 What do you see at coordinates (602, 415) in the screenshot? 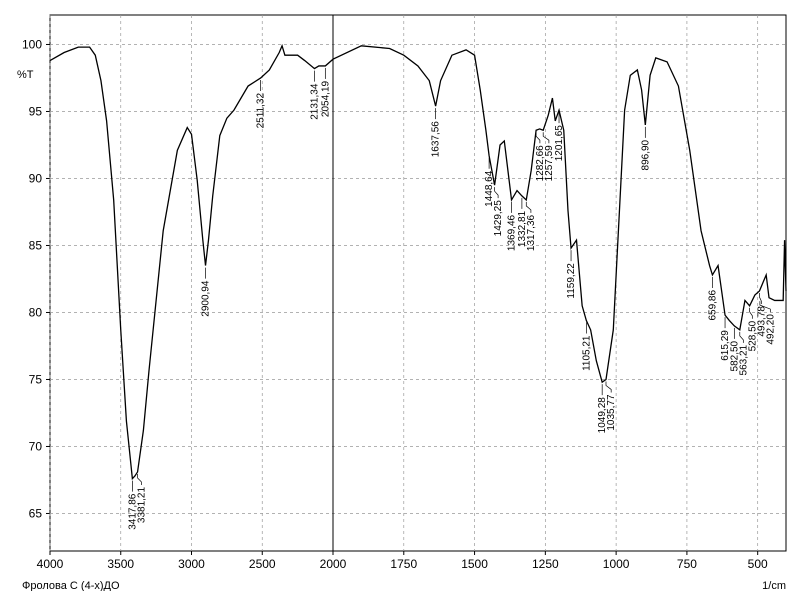
I see `peak-label: 1049,28` at bounding box center [602, 415].